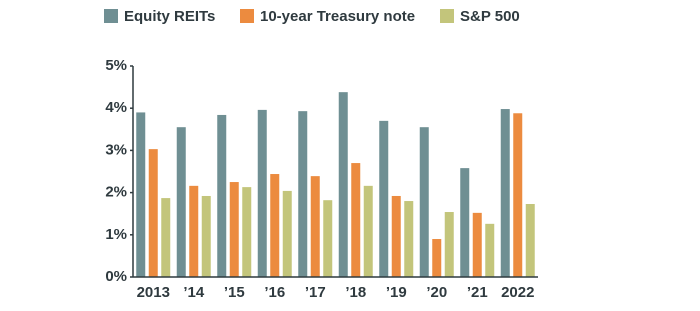 The image size is (700, 311). I want to click on y-tick-label: 1%, so click(116, 234).